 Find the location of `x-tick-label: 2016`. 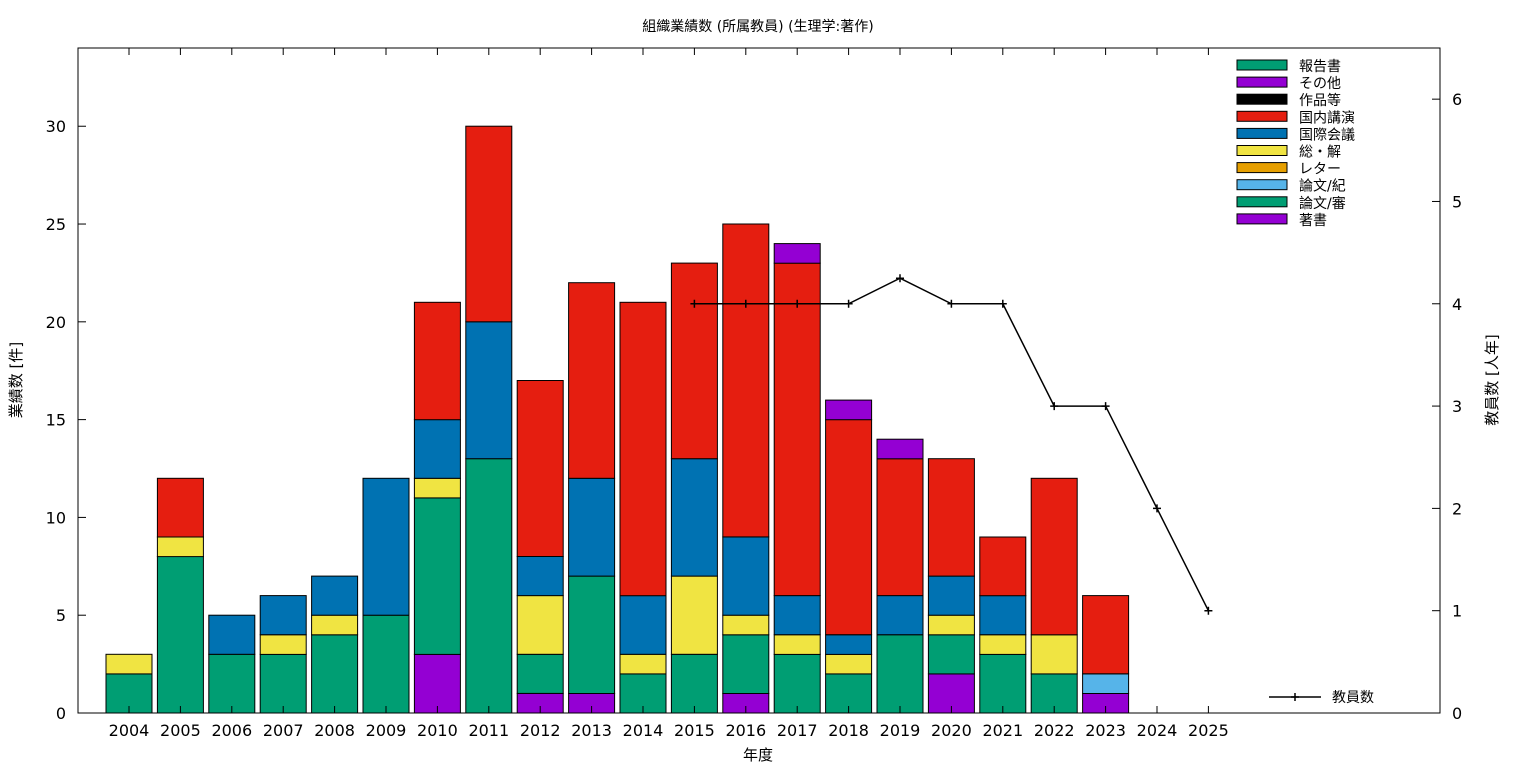

x-tick-label: 2016 is located at coordinates (745, 730).